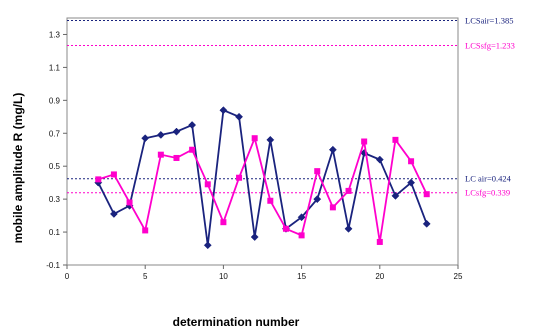 The image size is (537, 332). I want to click on y-tick-label: 0.3, so click(55, 199).